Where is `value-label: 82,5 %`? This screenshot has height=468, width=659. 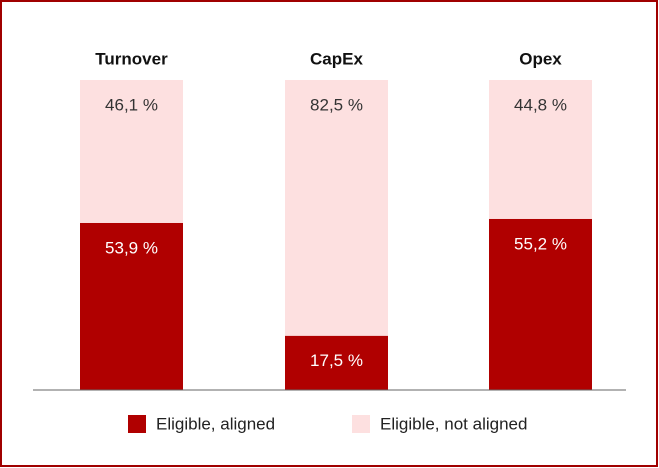 value-label: 82,5 % is located at coordinates (336, 104).